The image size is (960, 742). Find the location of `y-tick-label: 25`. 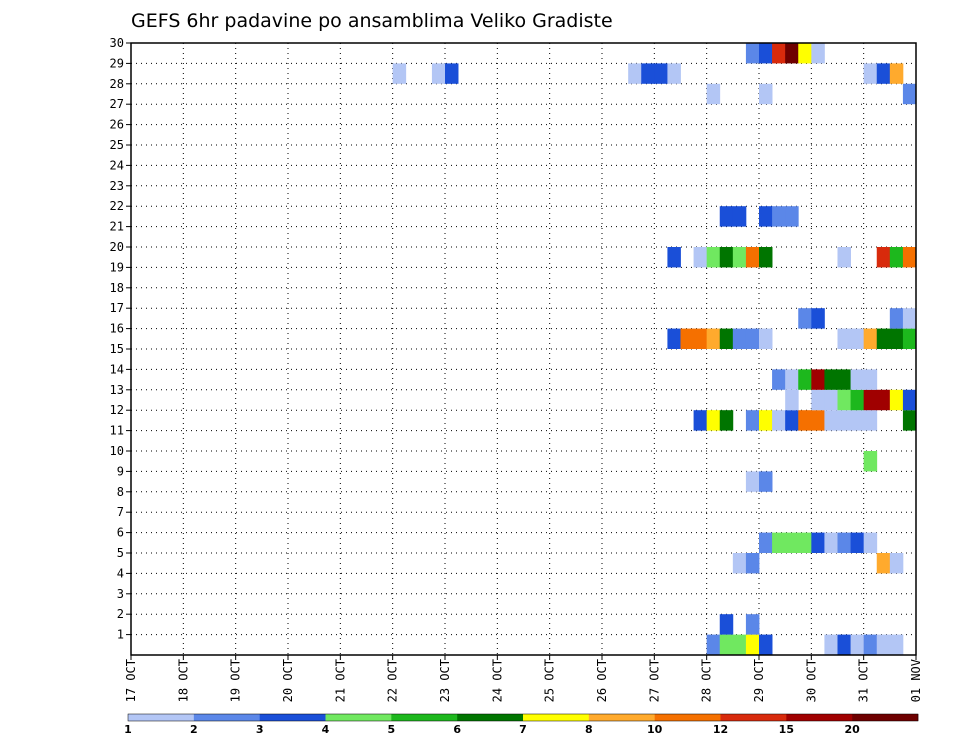

y-tick-label: 25 is located at coordinates (117, 145).